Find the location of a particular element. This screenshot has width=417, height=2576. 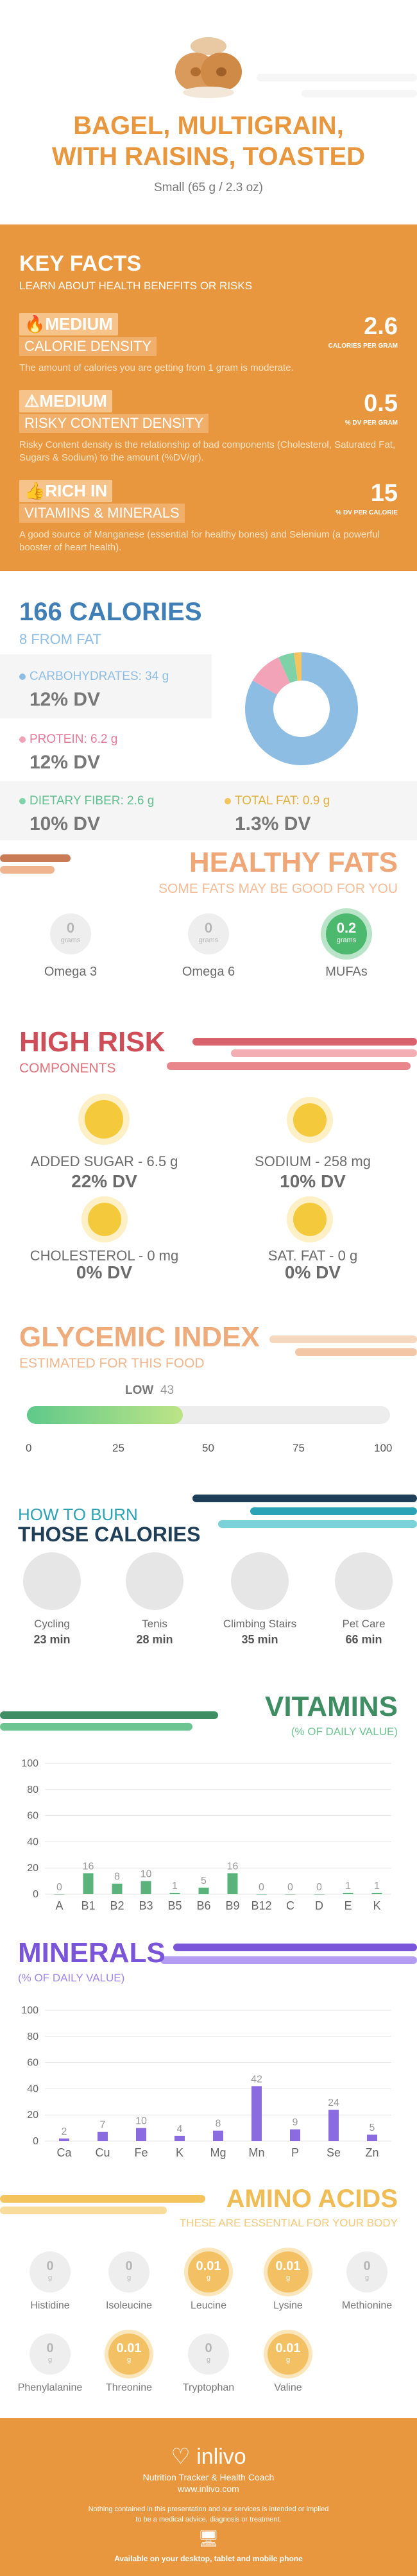

x-category-label: B2 is located at coordinates (117, 1905).